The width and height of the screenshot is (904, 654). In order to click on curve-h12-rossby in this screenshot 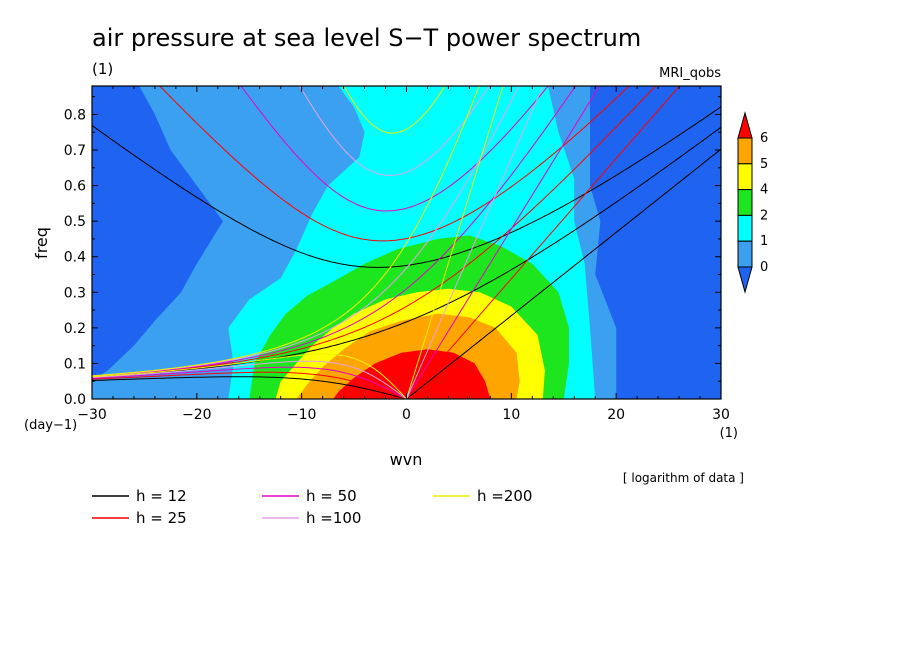, I will do `click(249, 387)`.